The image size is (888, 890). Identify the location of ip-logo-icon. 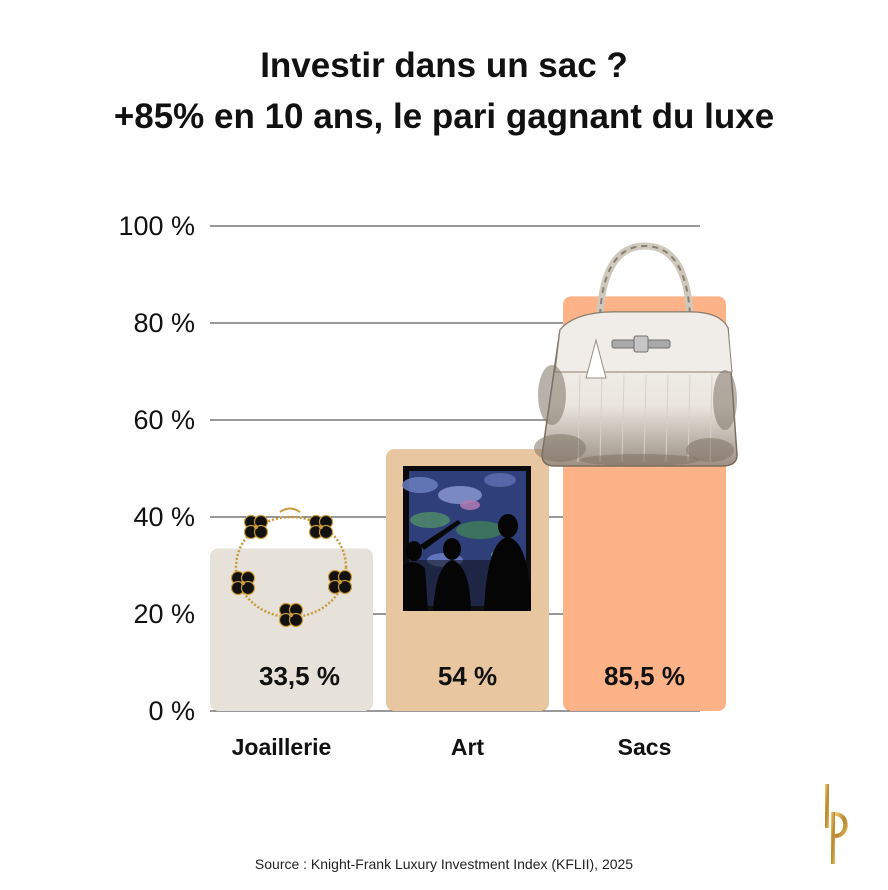
(836, 824).